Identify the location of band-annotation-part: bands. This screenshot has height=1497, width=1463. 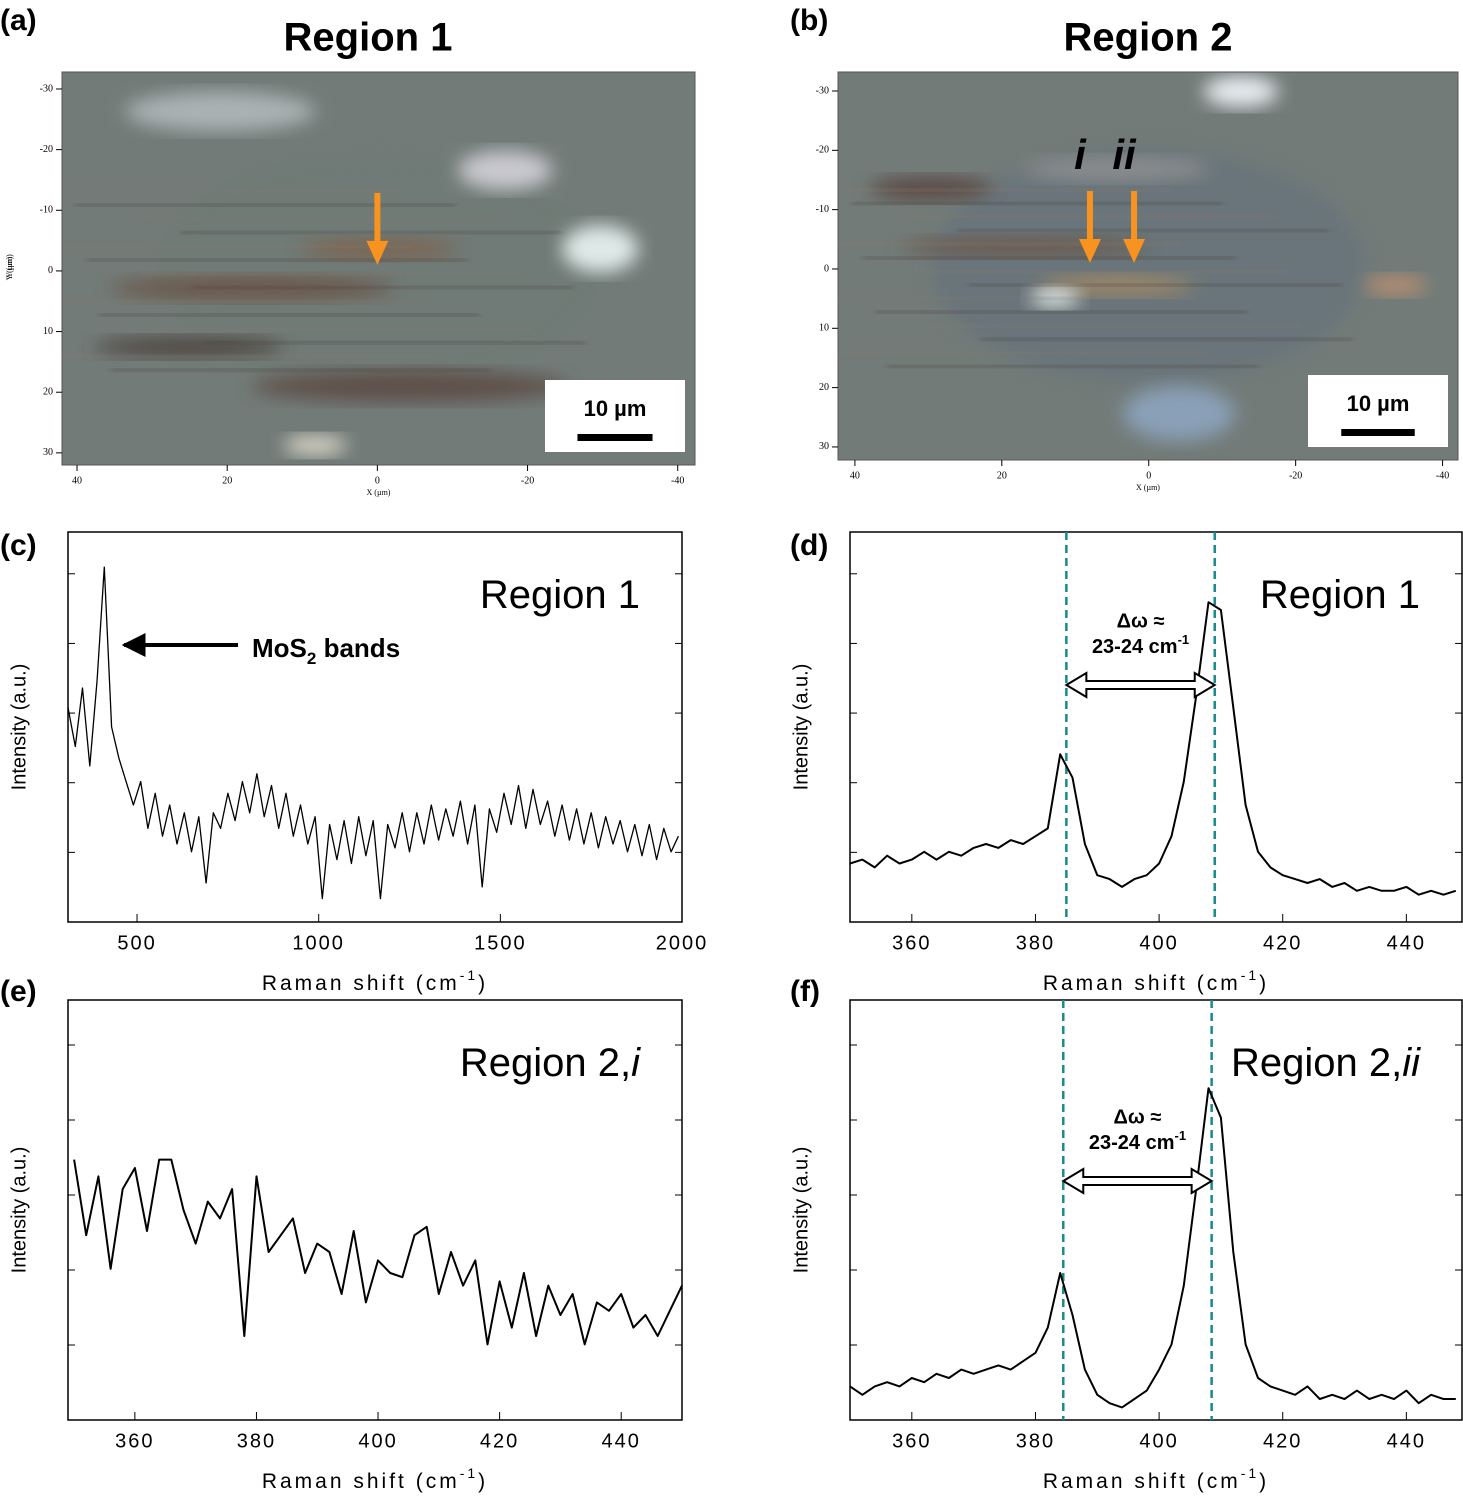
(358, 648).